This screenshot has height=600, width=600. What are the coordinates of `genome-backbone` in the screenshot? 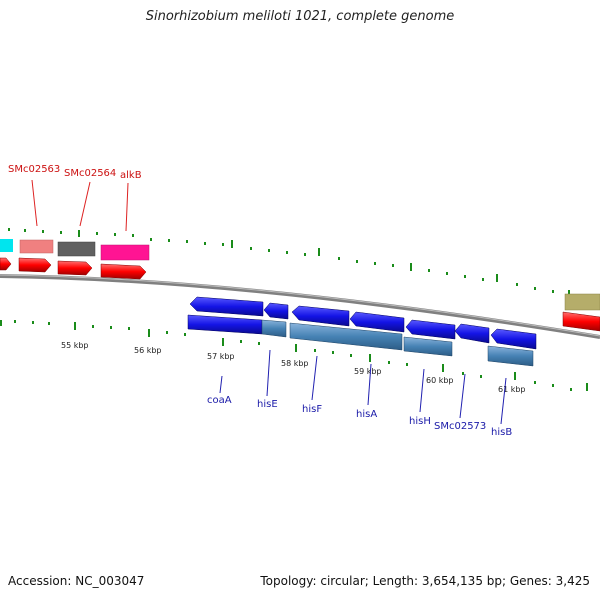 It's located at (300, 306).